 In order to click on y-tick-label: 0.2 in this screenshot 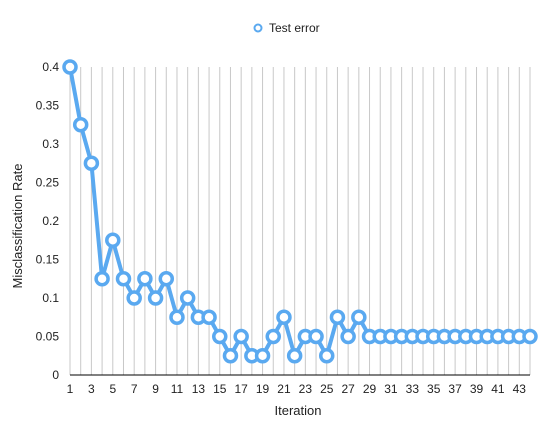, I will do `click(50, 221)`.